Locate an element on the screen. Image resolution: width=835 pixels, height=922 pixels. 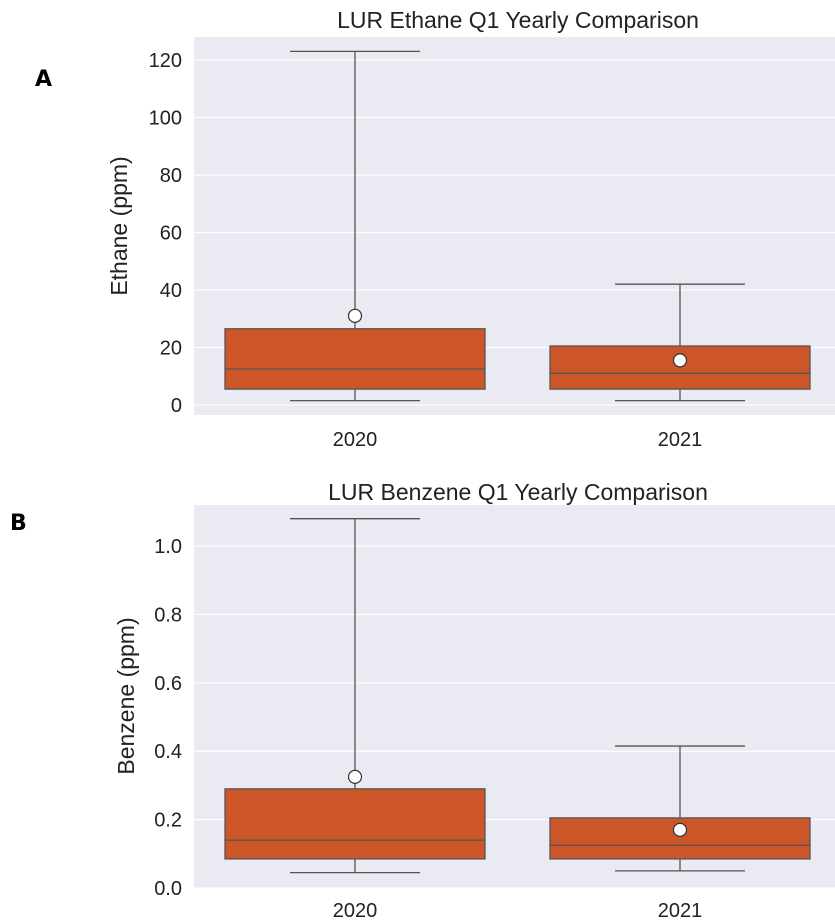
panel-b-letter: B is located at coordinates (18, 523).